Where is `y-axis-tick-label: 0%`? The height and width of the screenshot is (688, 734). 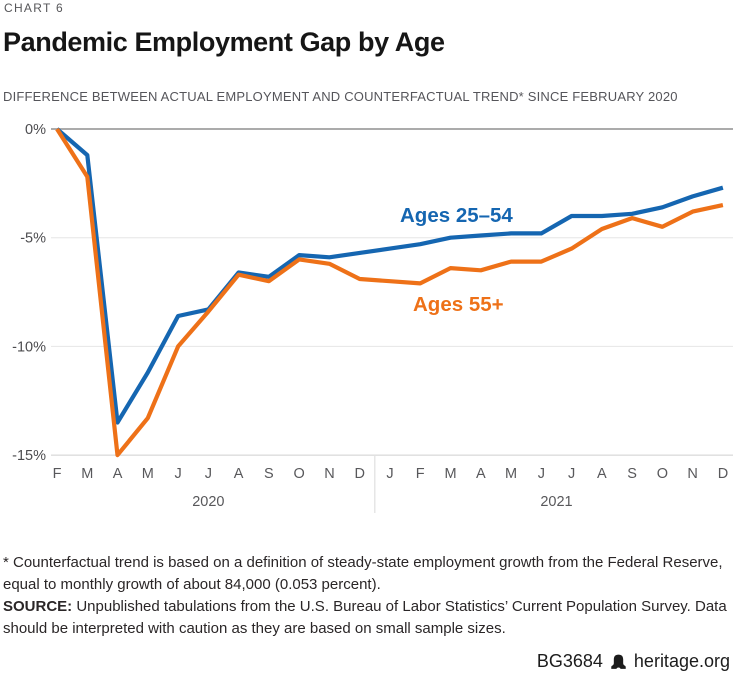 y-axis-tick-label: 0% is located at coordinates (35, 130).